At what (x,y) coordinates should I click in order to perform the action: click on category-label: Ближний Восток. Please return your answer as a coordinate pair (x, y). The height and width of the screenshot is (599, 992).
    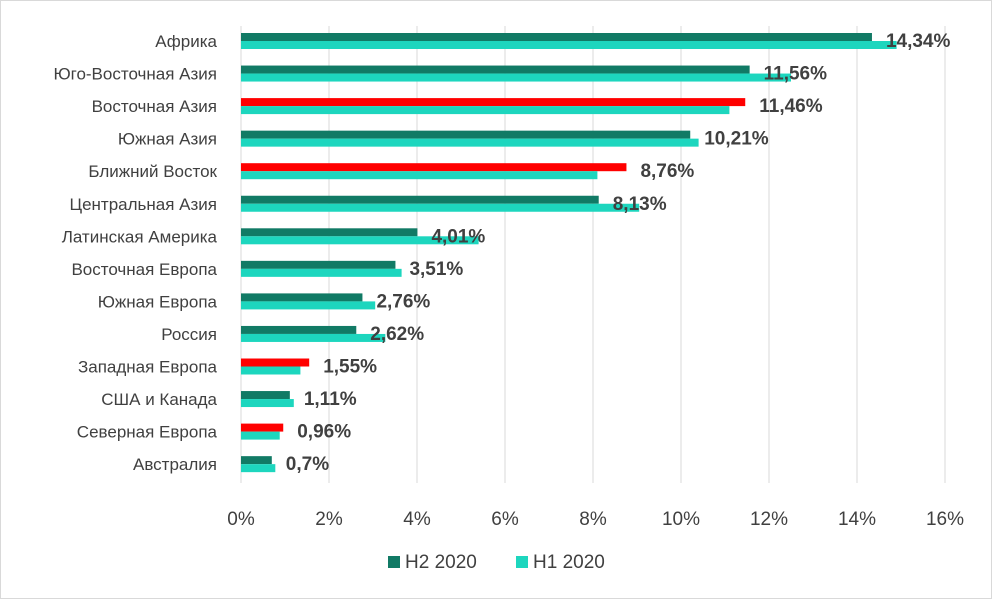
    Looking at the image, I should click on (152, 171).